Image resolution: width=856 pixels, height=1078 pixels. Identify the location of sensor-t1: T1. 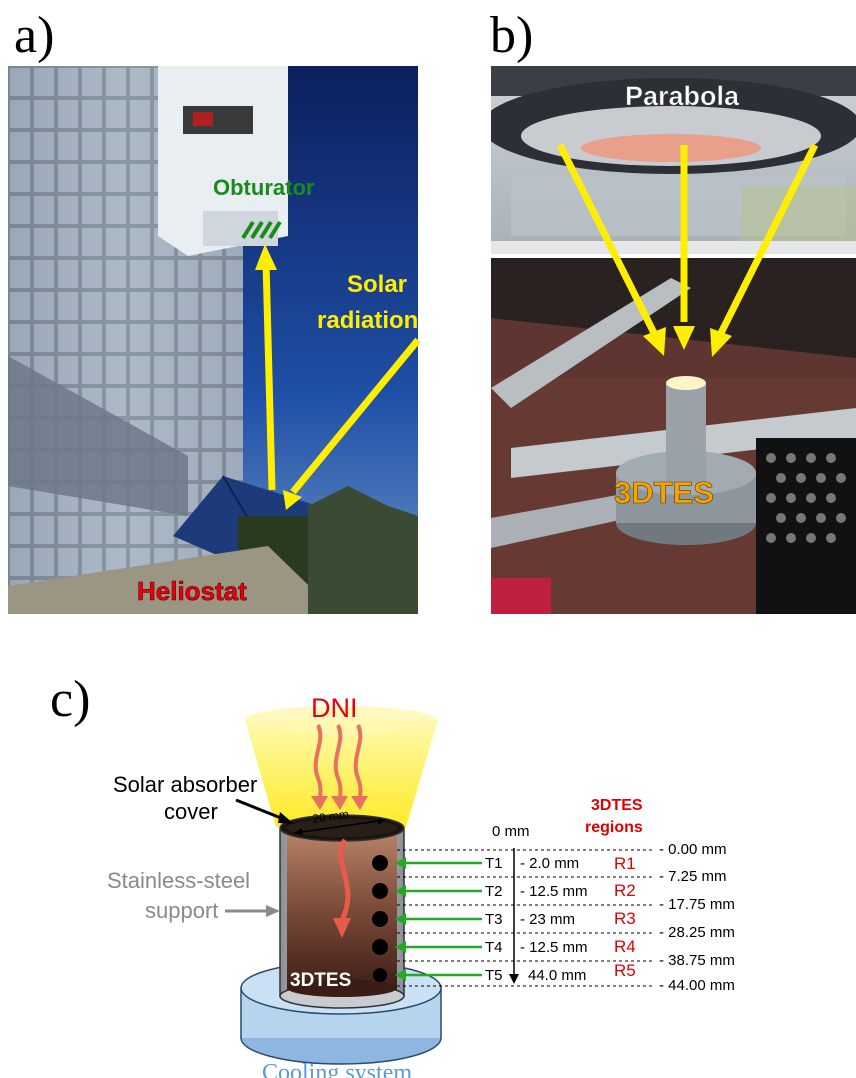
(494, 863).